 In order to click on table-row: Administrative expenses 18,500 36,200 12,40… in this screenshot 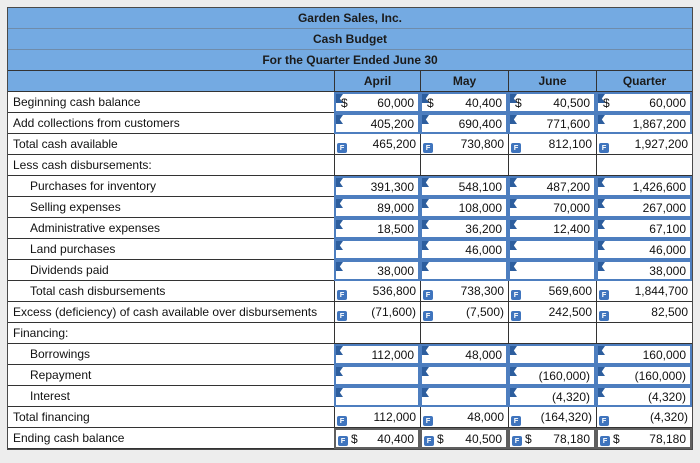, I will do `click(350, 228)`.